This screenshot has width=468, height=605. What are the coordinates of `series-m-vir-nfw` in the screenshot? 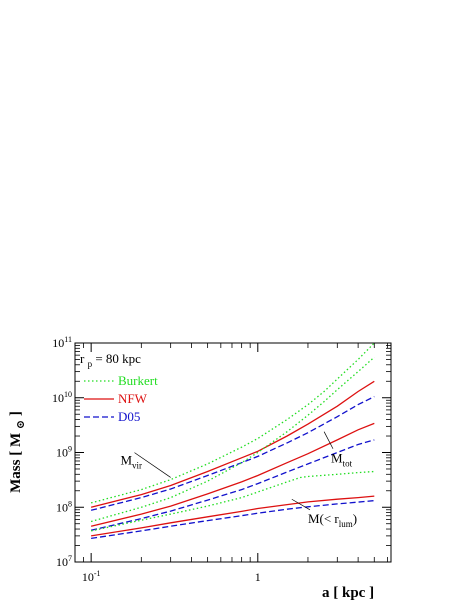 It's located at (232, 444).